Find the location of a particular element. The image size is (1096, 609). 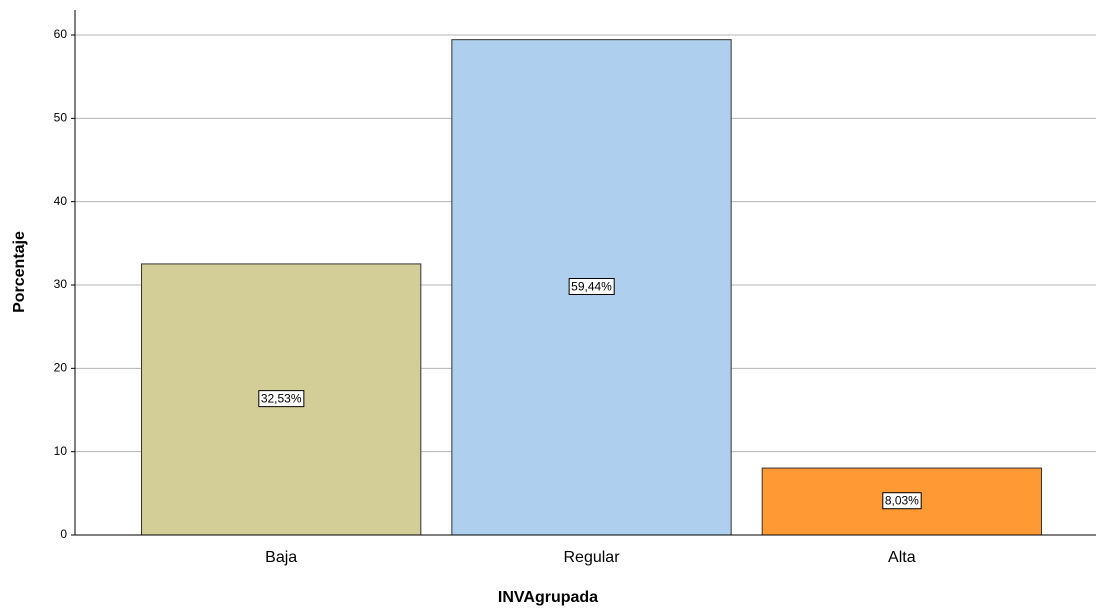

y-axis-label: Porcentaje is located at coordinates (19, 272).